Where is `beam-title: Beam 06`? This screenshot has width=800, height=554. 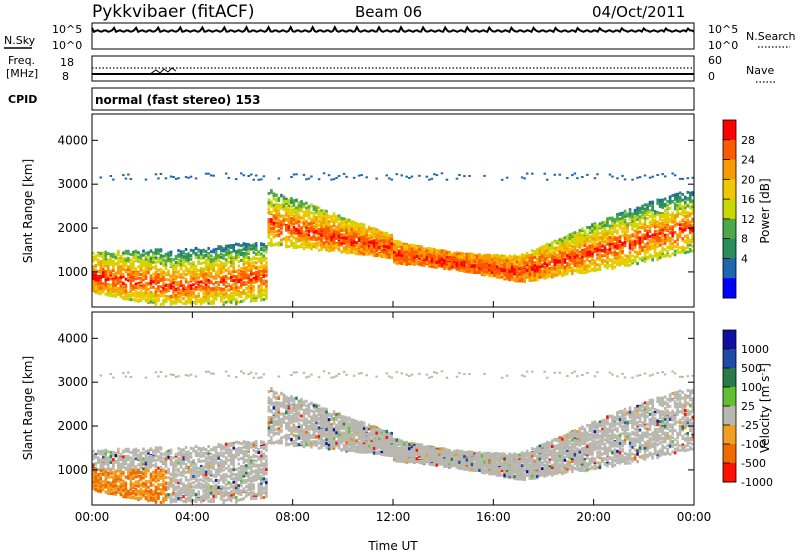
beam-title: Beam 06 is located at coordinates (388, 12).